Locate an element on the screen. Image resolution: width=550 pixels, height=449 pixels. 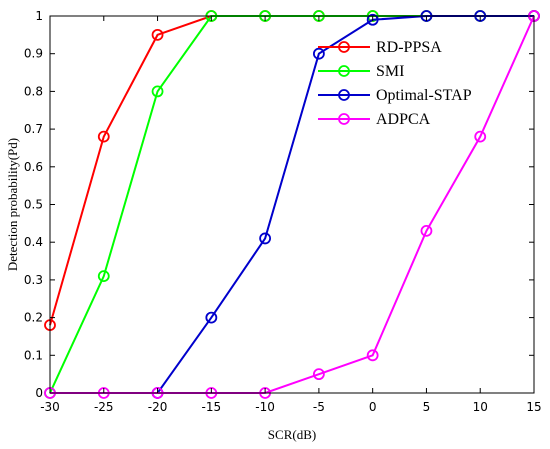
y-tick-label: 0.8 is located at coordinates (33, 91).